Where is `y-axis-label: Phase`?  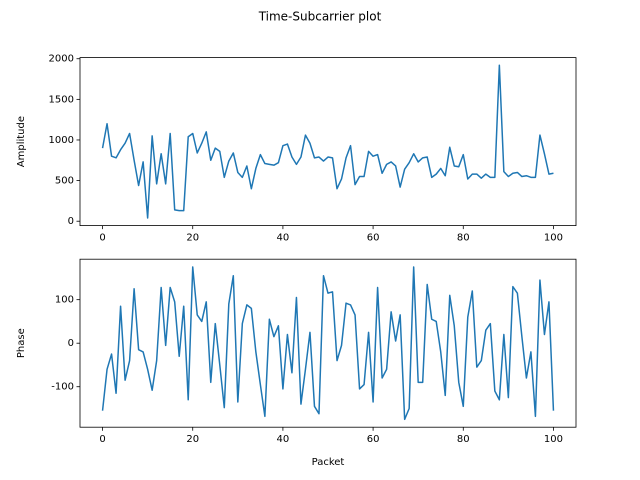 y-axis-label: Phase is located at coordinates (21, 343).